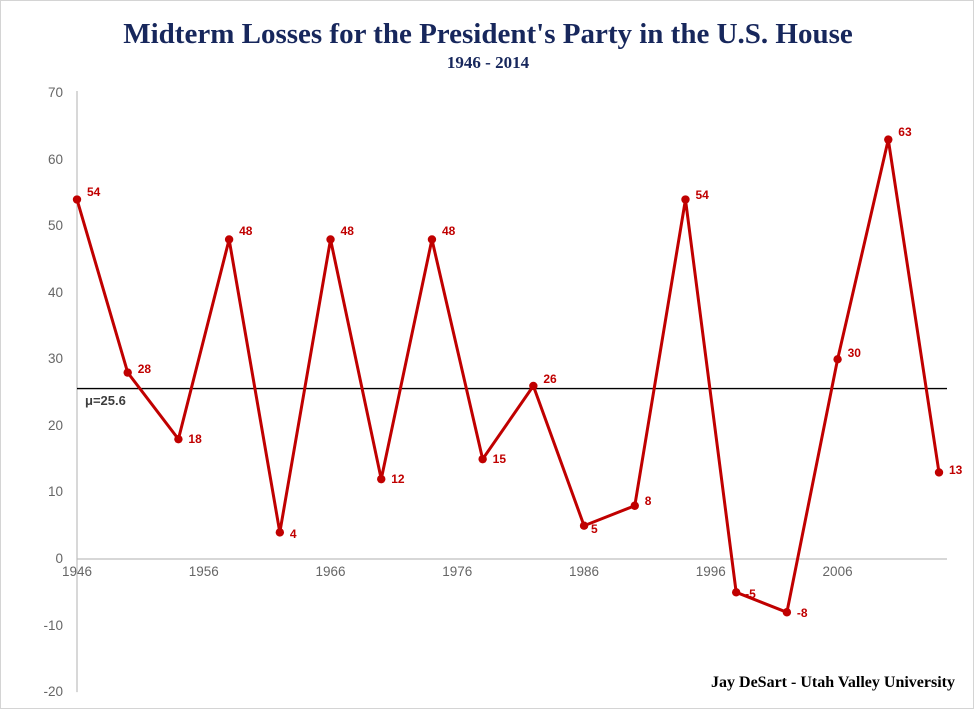 The height and width of the screenshot is (711, 976). Describe the element at coordinates (710, 571) in the screenshot. I see `x-tick-label: 1996` at that location.